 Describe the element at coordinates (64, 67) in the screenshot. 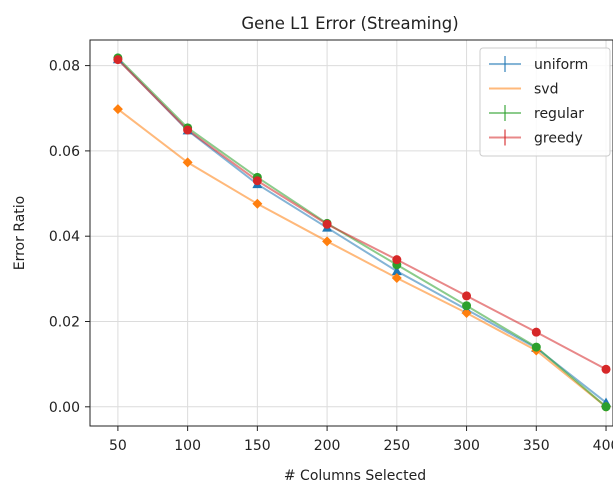

I see `y-tick-label: 0.08` at that location.